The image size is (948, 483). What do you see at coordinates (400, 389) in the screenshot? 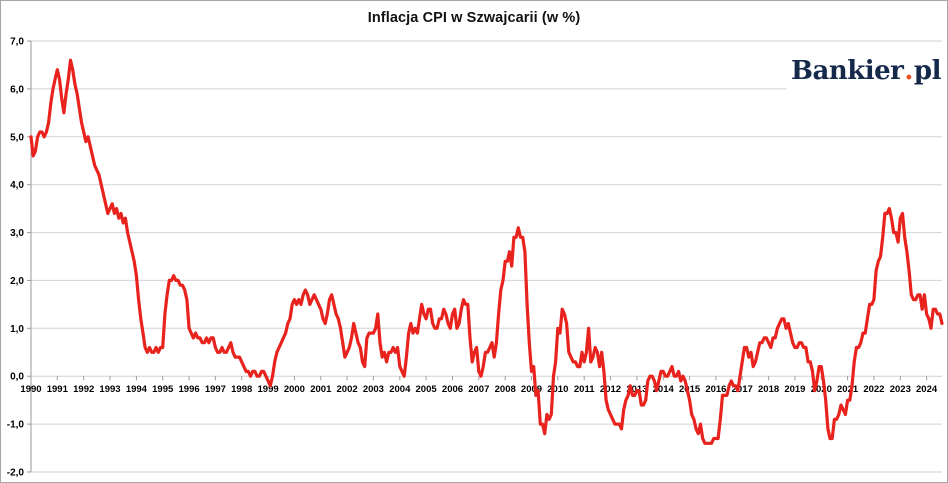
I see `x-axis-label: 2004` at bounding box center [400, 389].